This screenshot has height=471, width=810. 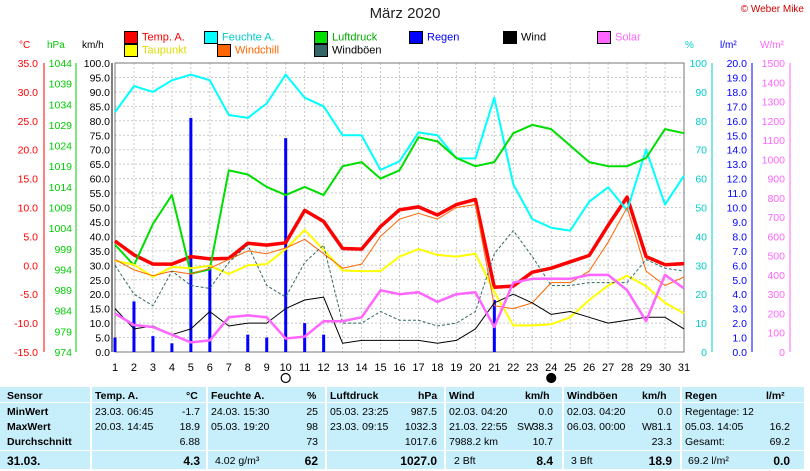 I want to click on humidity-tick-label: 20, so click(x=701, y=295).